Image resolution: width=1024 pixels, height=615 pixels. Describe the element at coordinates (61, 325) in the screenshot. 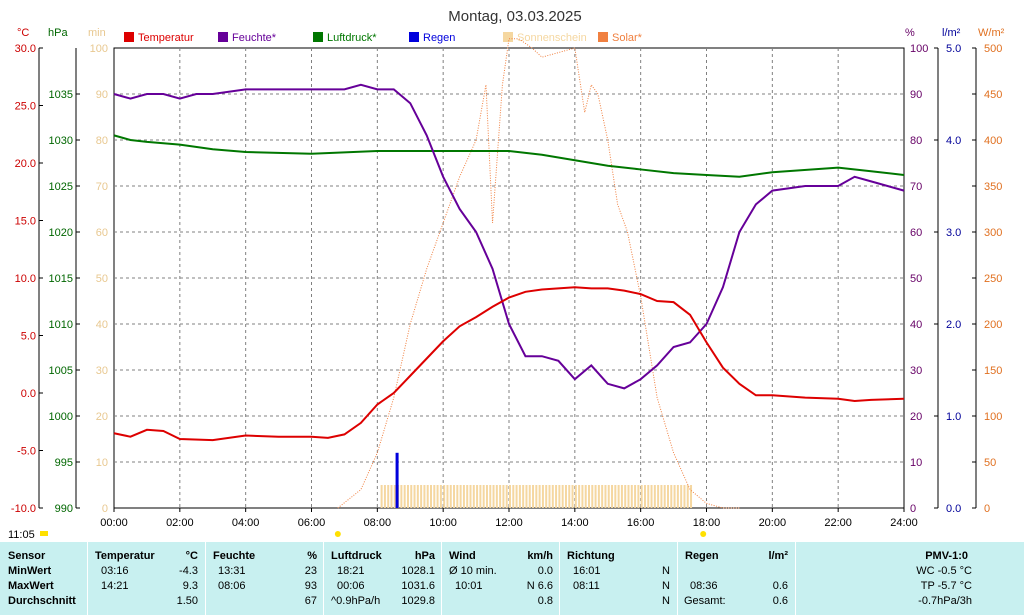

I see `pressure-tick-label: 1010` at that location.